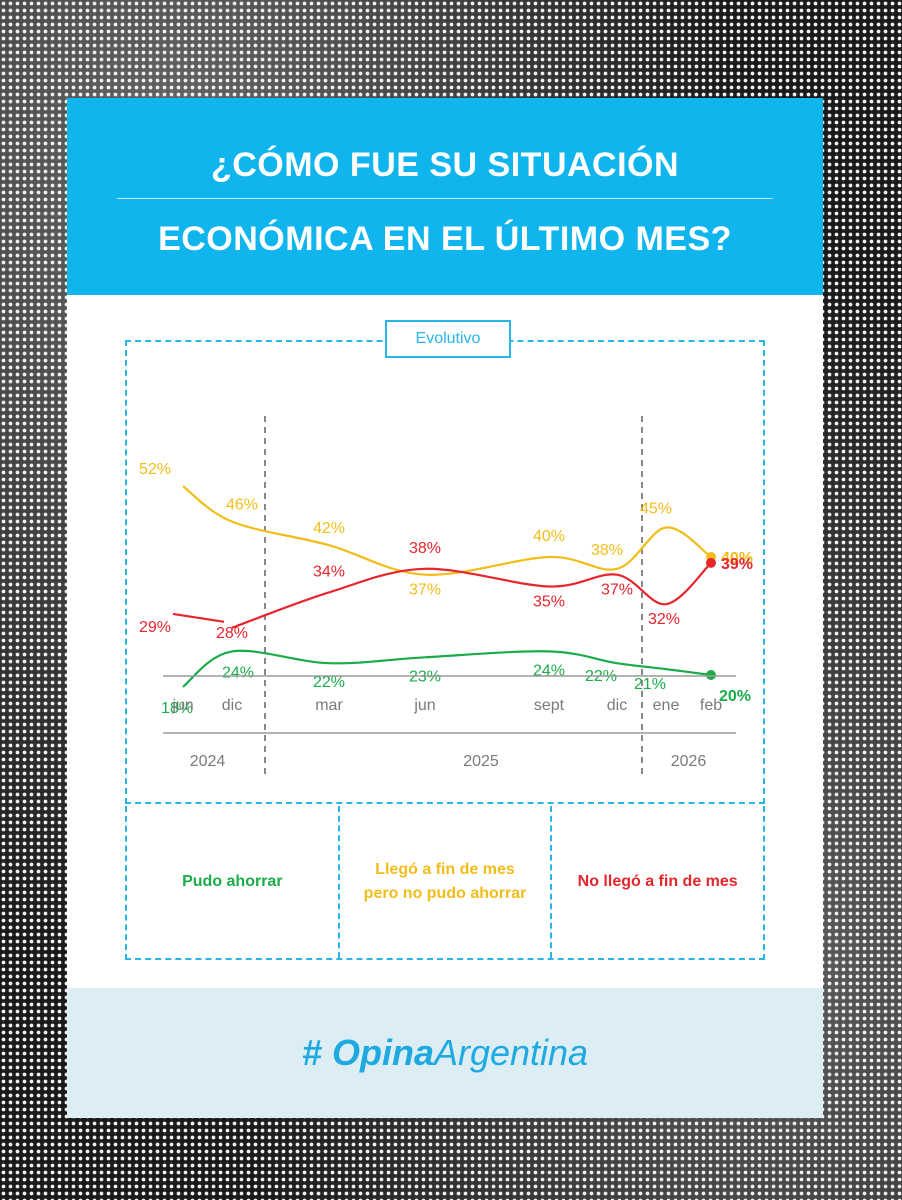 The width and height of the screenshot is (902, 1200). What do you see at coordinates (471, 595) in the screenshot?
I see `series-red-line` at bounding box center [471, 595].